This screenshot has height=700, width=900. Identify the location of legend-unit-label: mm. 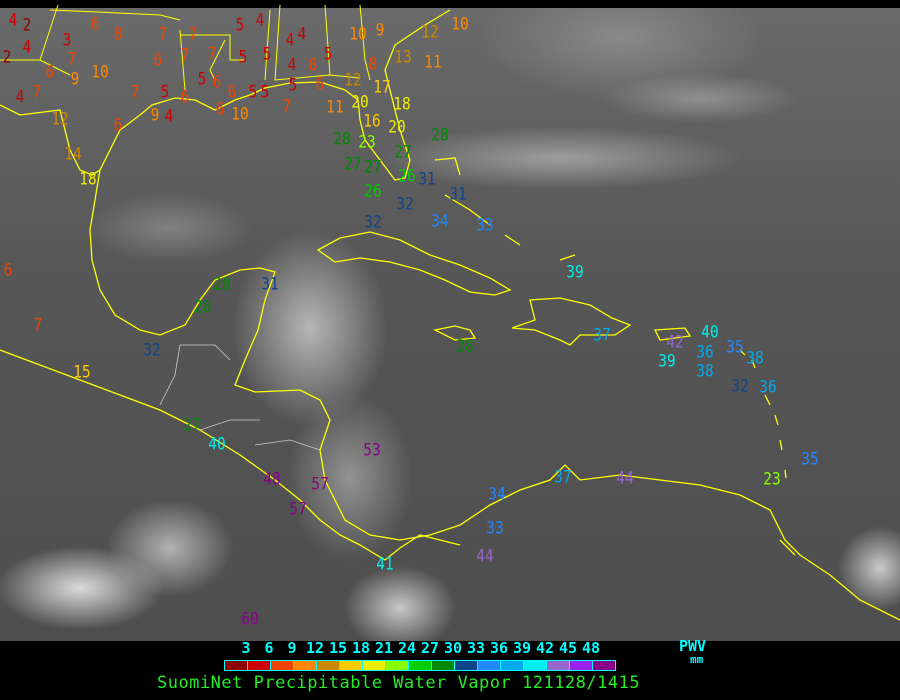
(697, 659).